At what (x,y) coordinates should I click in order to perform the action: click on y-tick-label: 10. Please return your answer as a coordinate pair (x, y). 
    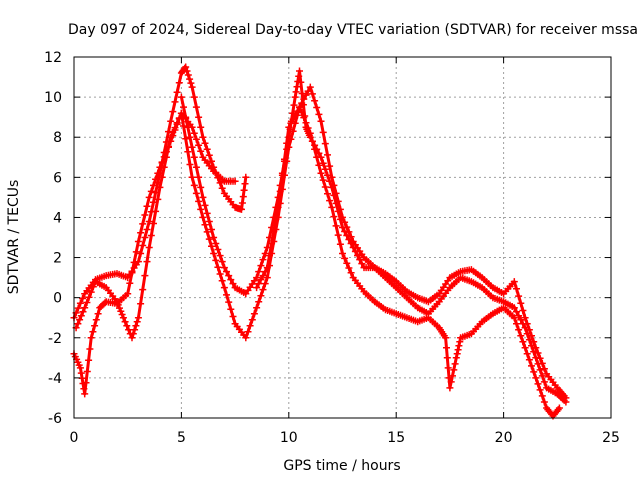
    Looking at the image, I should click on (53, 98).